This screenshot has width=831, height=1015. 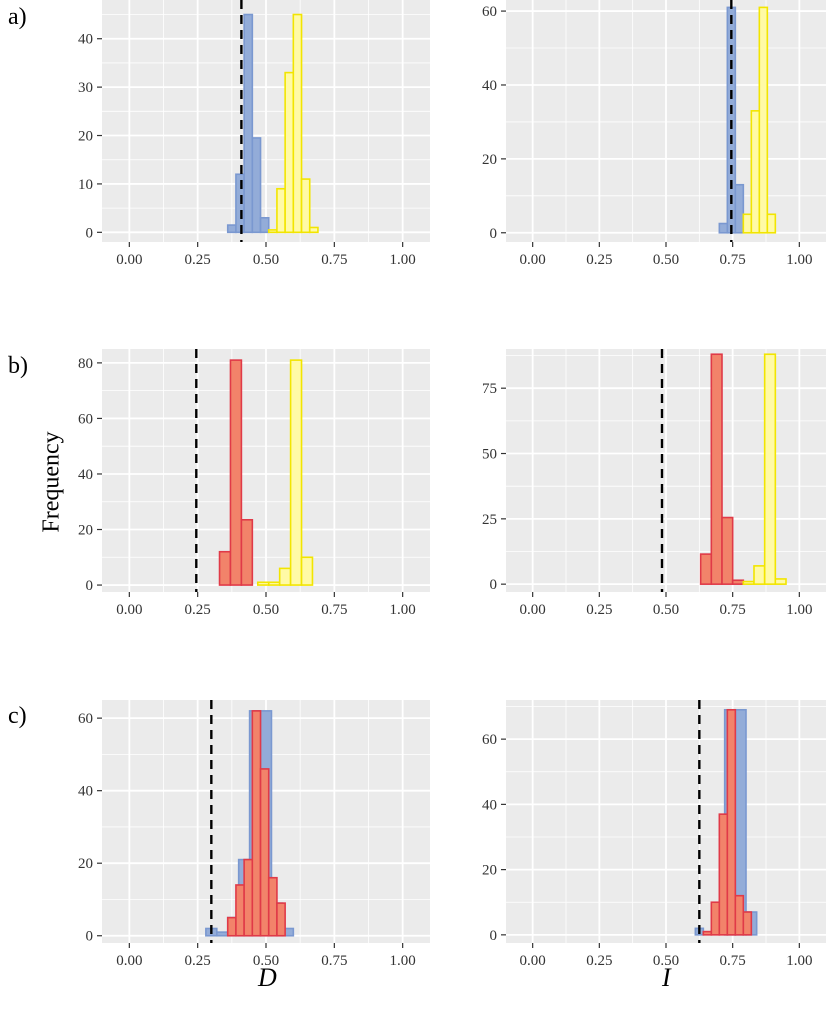 What do you see at coordinates (18, 366) in the screenshot?
I see `row-label-b: b)` at bounding box center [18, 366].